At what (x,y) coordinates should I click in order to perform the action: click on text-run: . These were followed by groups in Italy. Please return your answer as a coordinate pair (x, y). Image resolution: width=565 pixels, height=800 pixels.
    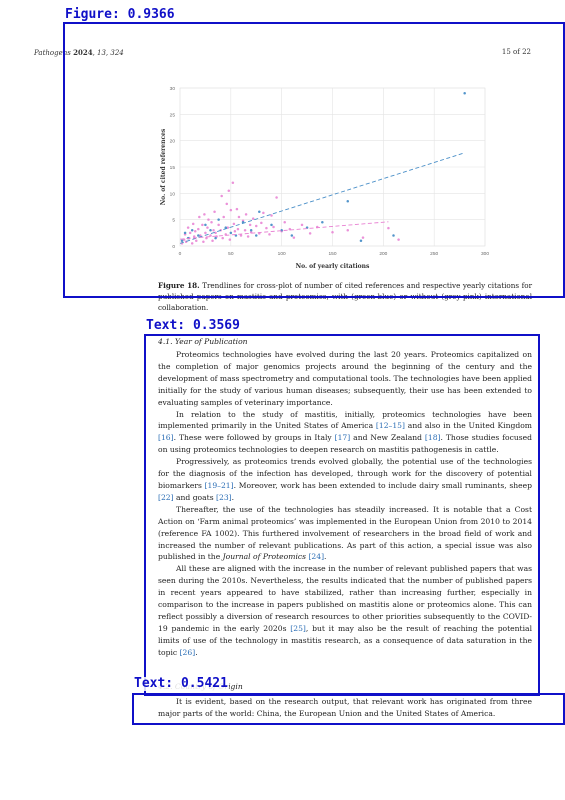
    Looking at the image, I should click on (254, 438).